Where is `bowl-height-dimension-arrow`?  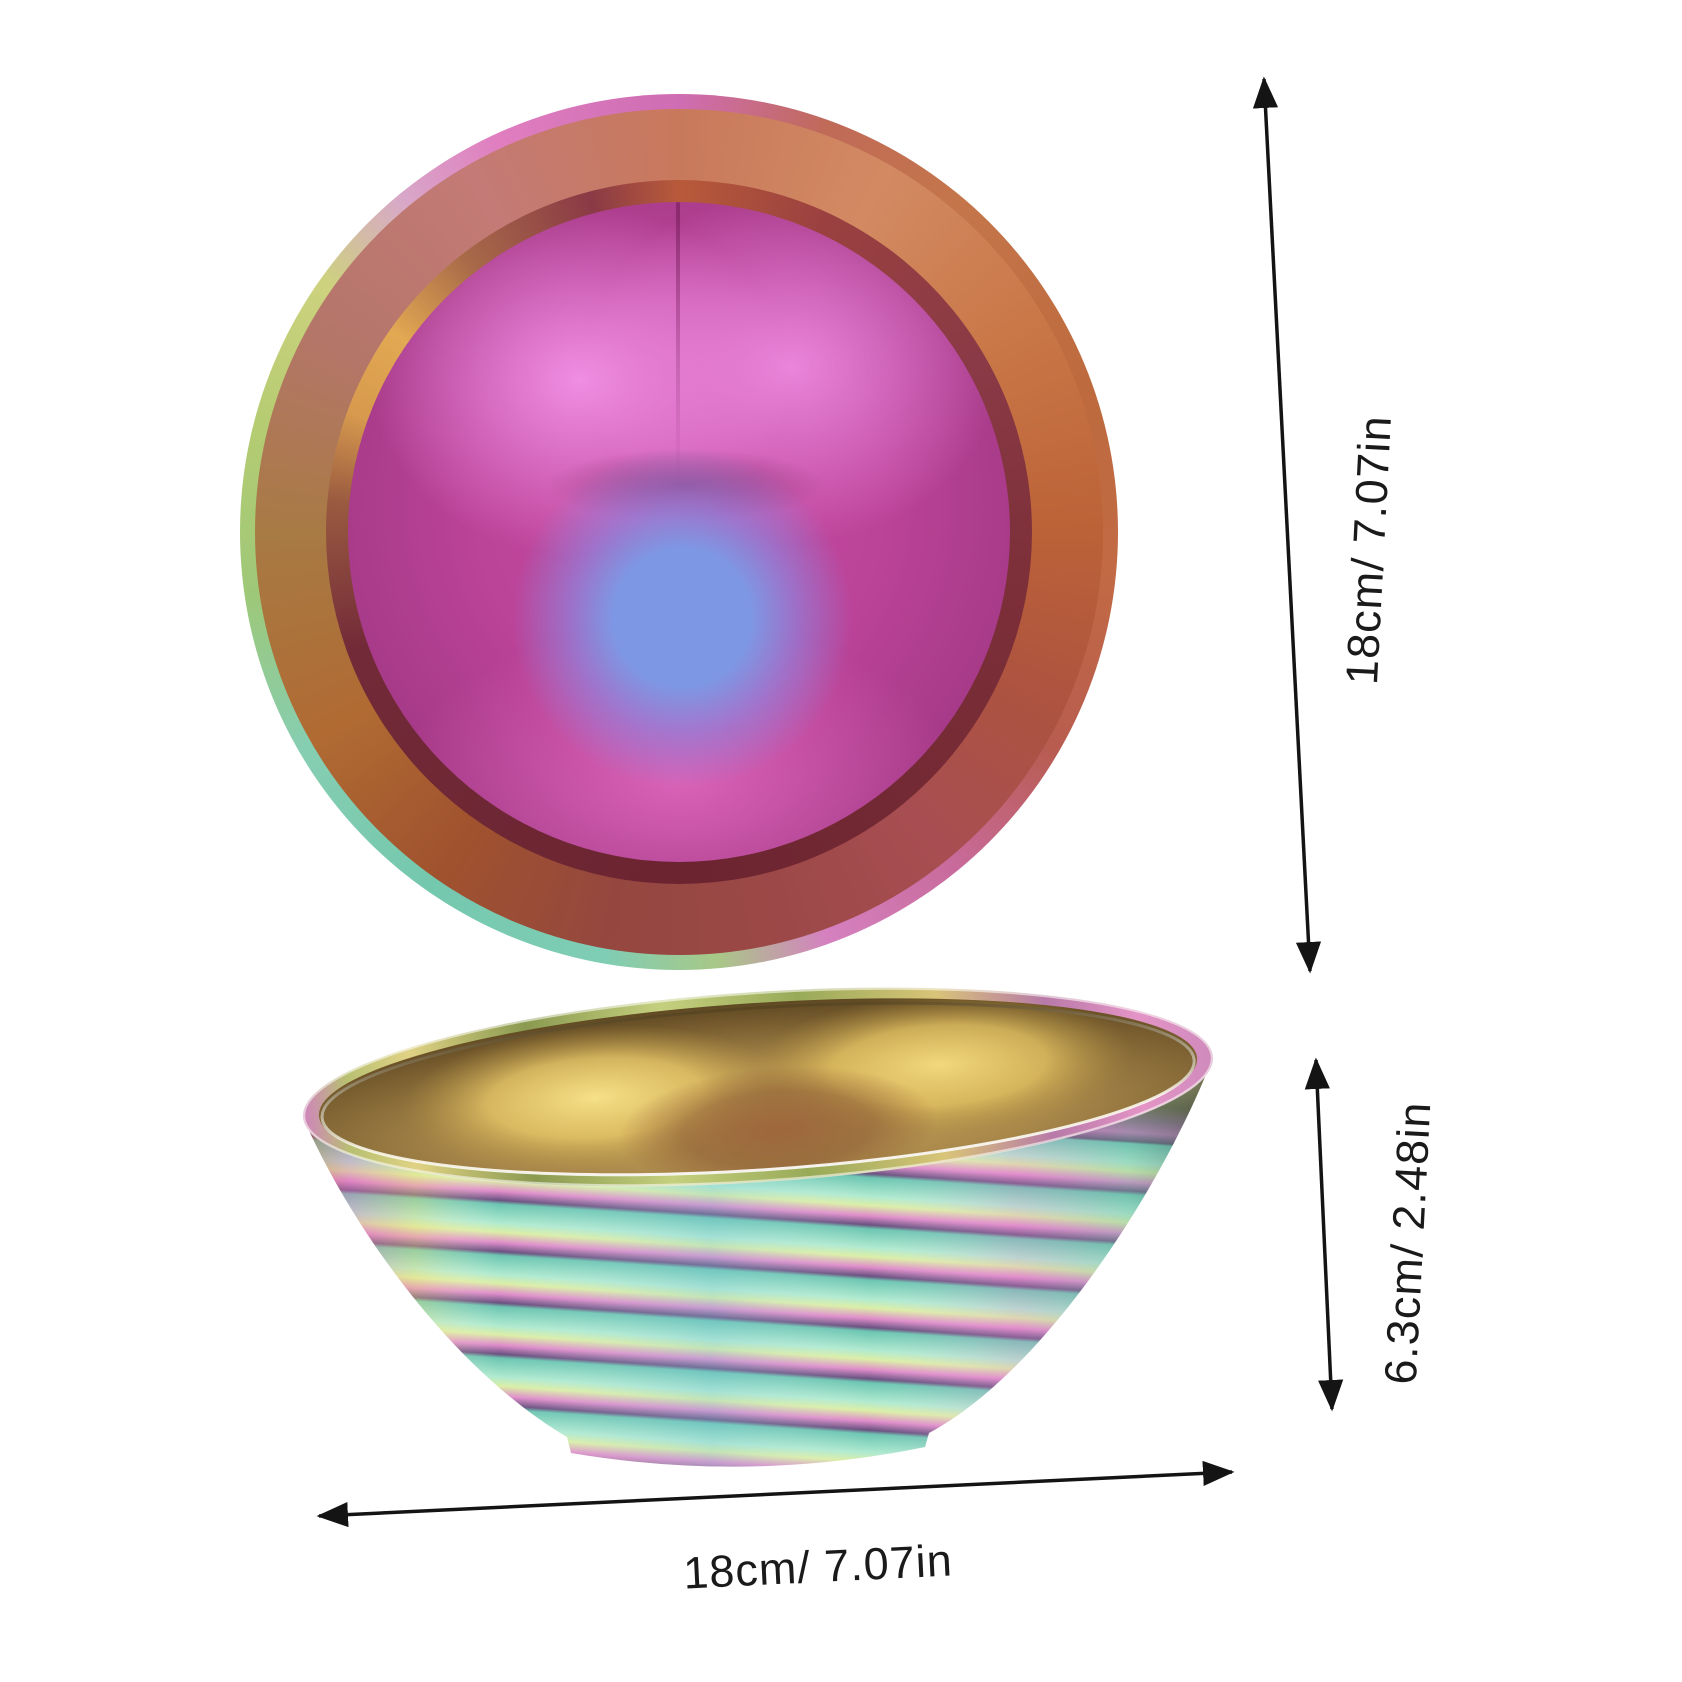 bowl-height-dimension-arrow is located at coordinates (1324, 1234).